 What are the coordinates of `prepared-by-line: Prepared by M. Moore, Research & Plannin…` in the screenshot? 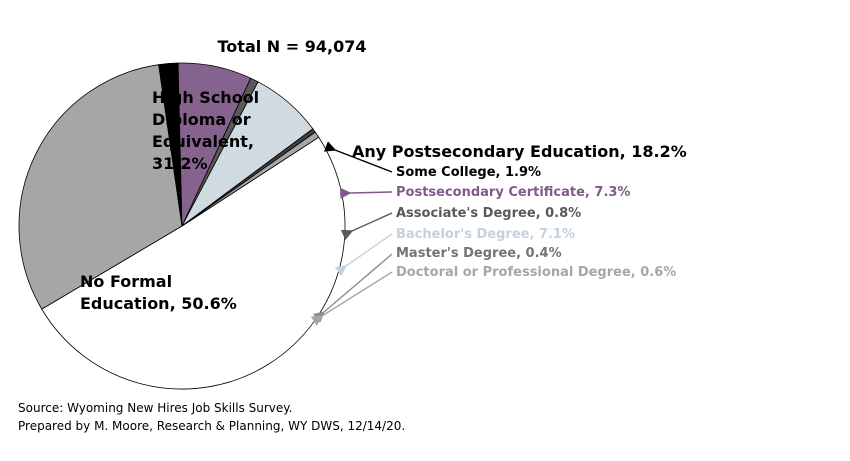 It's located at (212, 426).